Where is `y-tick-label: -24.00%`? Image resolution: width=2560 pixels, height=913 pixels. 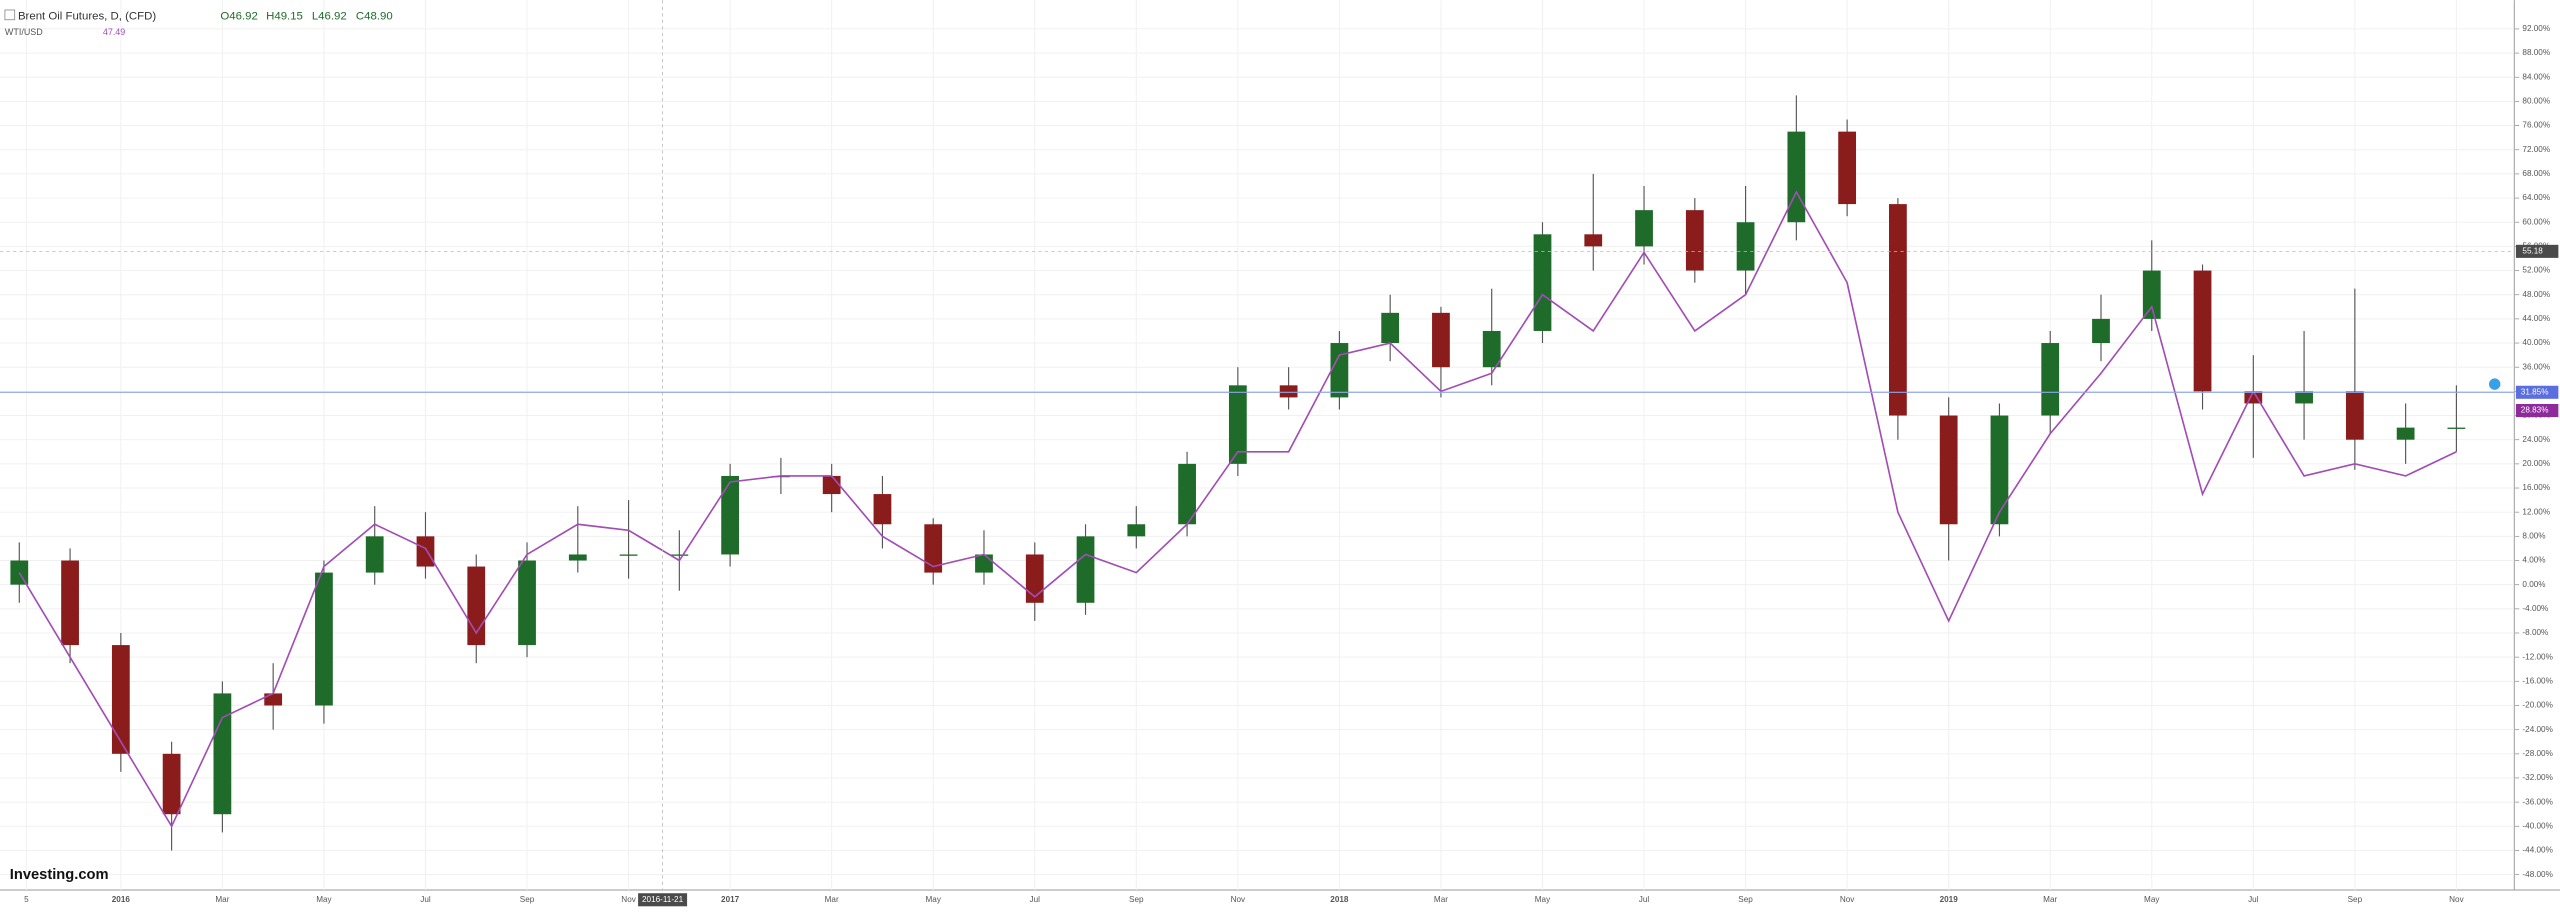
y-tick-label: -24.00% is located at coordinates (2537, 729).